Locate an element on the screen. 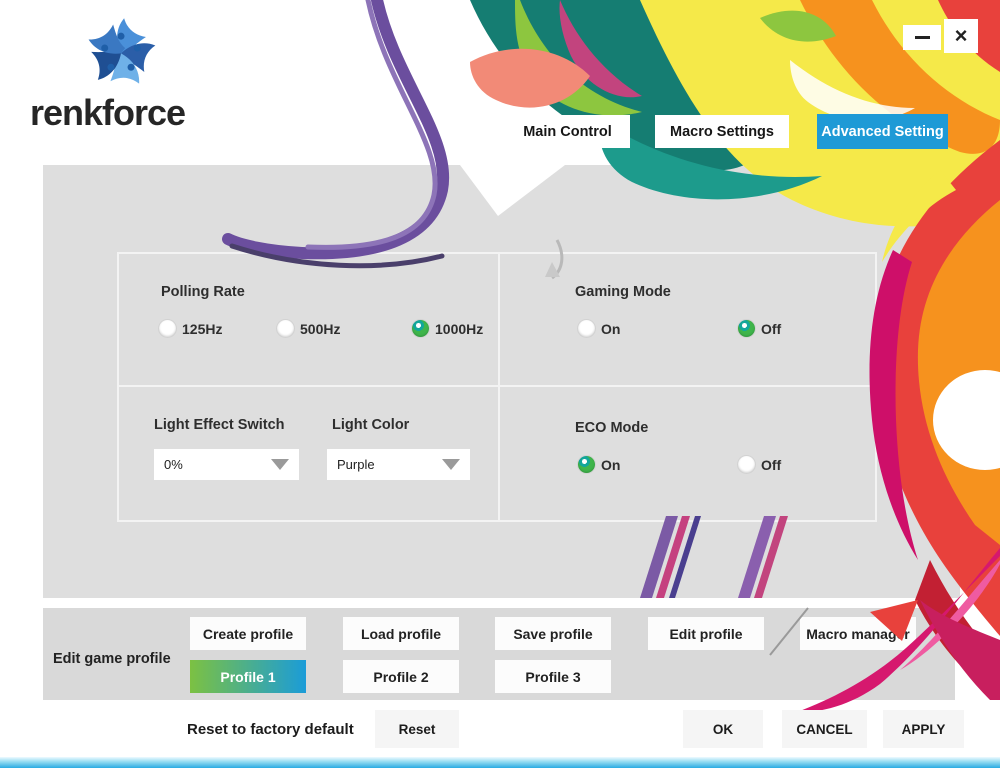 This screenshot has width=1000, height=768. save-profile-button: Save profile is located at coordinates (553, 633).